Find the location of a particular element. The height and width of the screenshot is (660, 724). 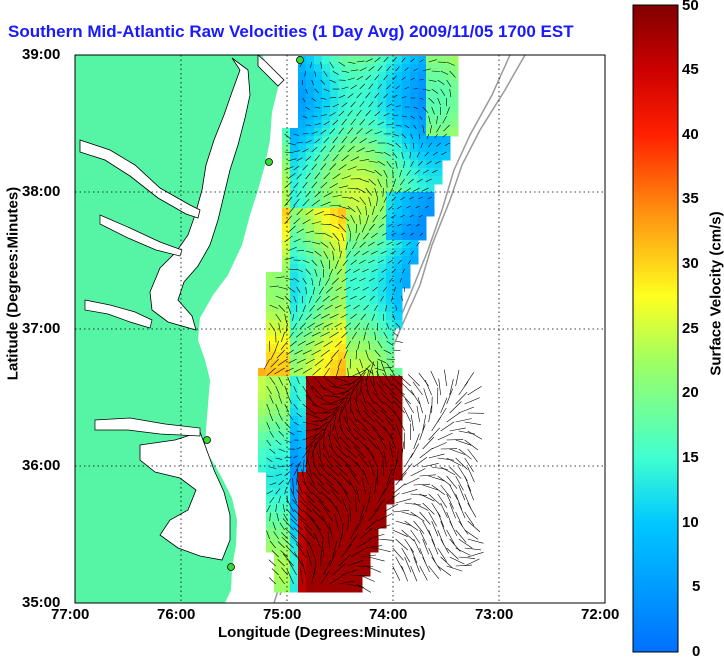

colorbar-tick: 0 is located at coordinates (696, 651).